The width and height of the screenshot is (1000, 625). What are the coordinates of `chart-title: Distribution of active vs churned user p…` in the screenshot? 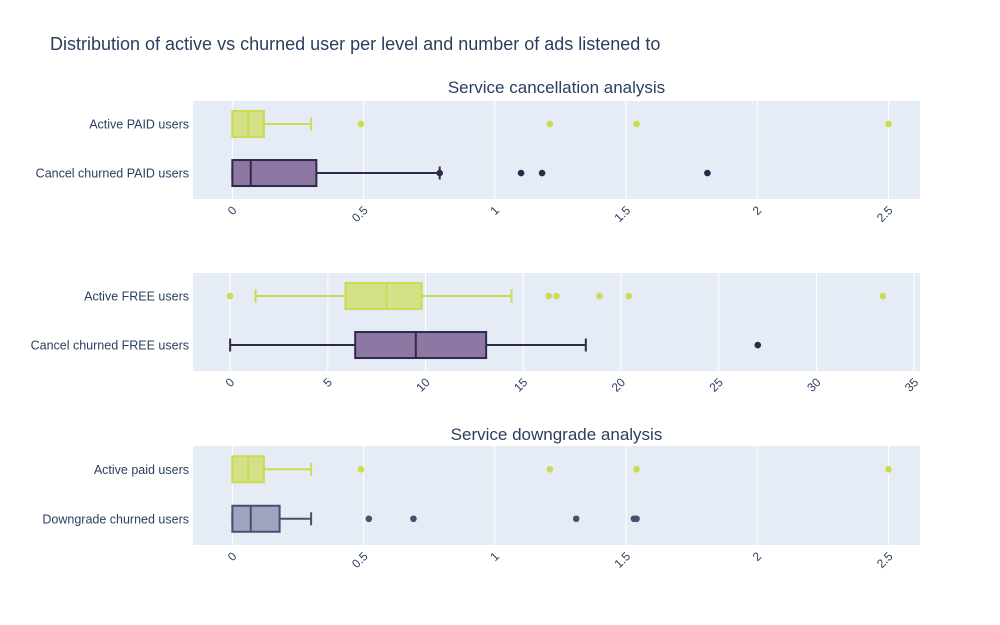 It's located at (355, 44).